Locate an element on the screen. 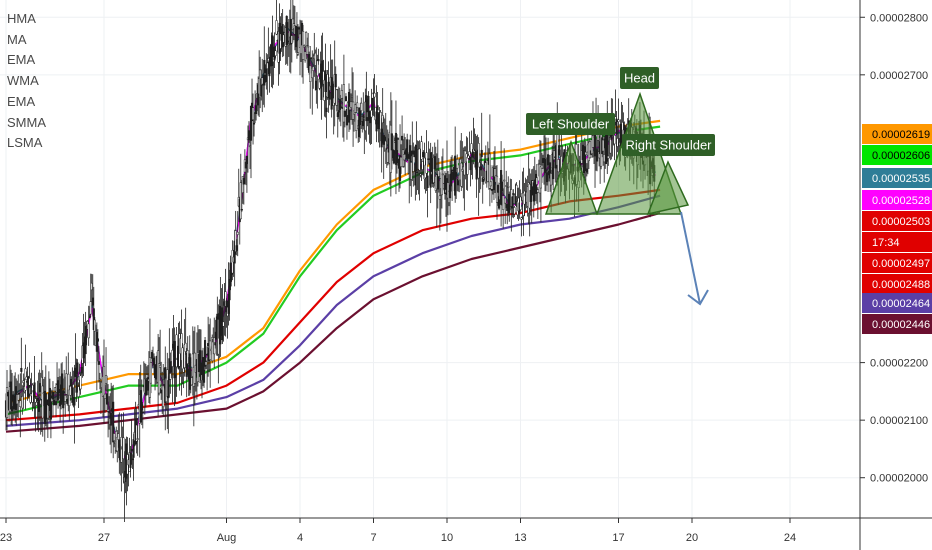 This screenshot has height=550, width=932. legend-wma: WMA is located at coordinates (23, 81).